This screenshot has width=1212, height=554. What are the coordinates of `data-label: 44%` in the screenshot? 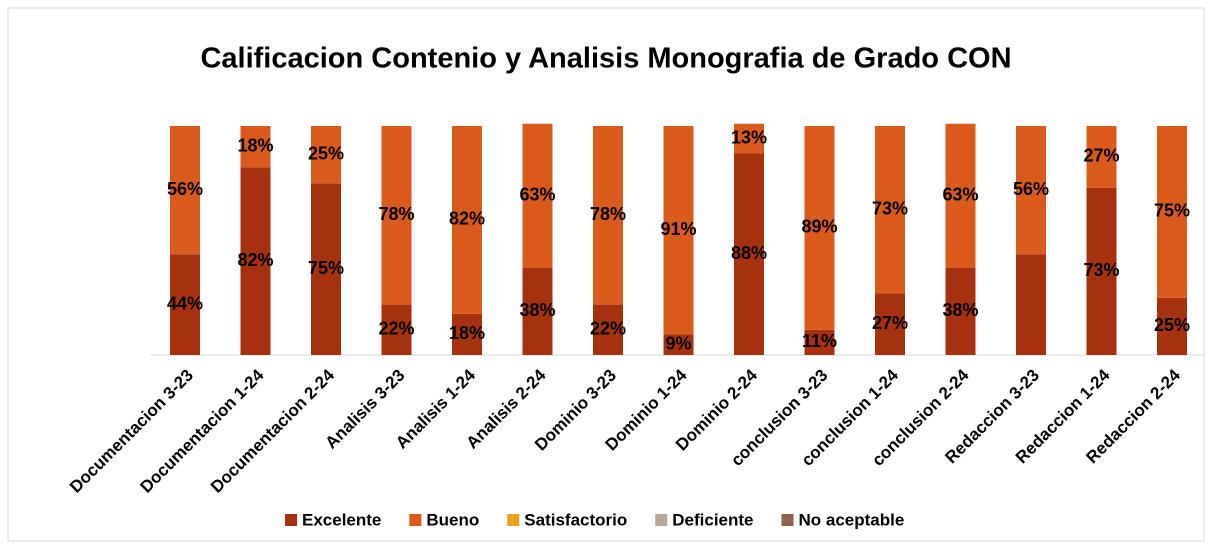 It's located at (185, 303).